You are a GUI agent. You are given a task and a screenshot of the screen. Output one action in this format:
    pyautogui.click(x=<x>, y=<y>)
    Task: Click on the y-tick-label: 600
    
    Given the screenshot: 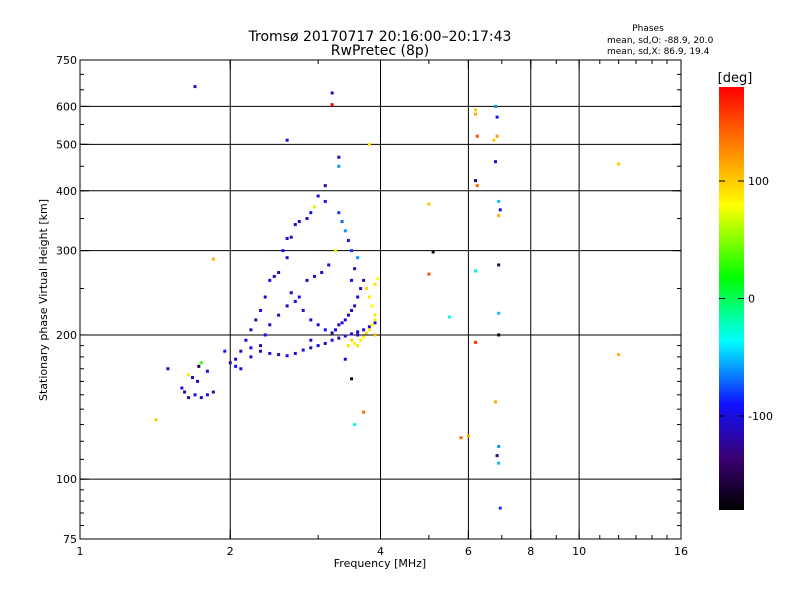 What is the action you would take?
    pyautogui.click(x=66, y=106)
    